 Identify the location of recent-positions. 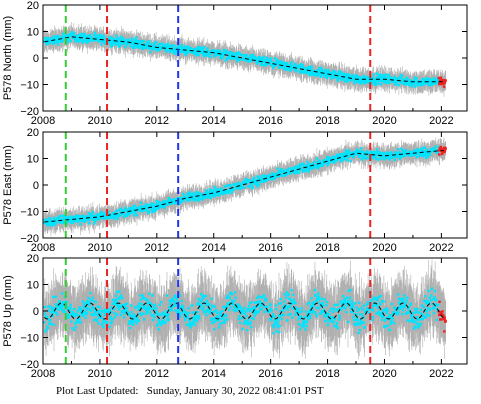
(442, 82).